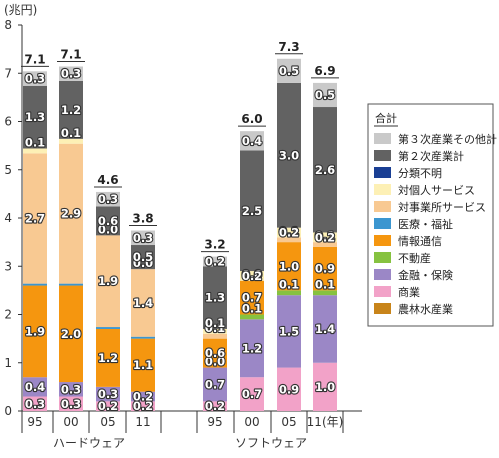 This screenshot has height=458, width=499. Describe the element at coordinates (142, 219) in the screenshot. I see `total-label: 3.8` at that location.